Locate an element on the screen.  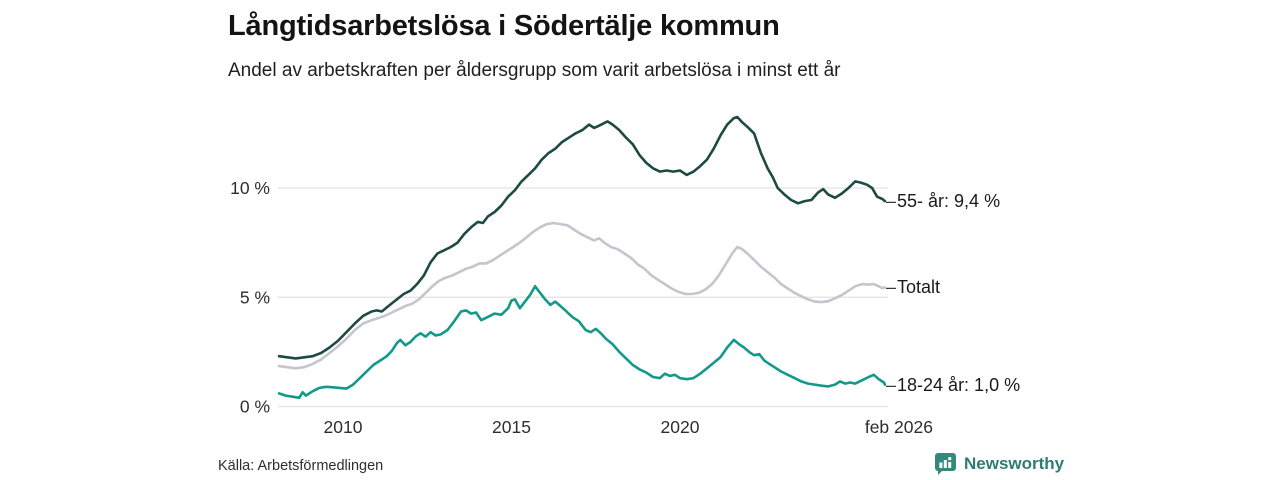
x-axis-tick-label: 2010 is located at coordinates (343, 427).